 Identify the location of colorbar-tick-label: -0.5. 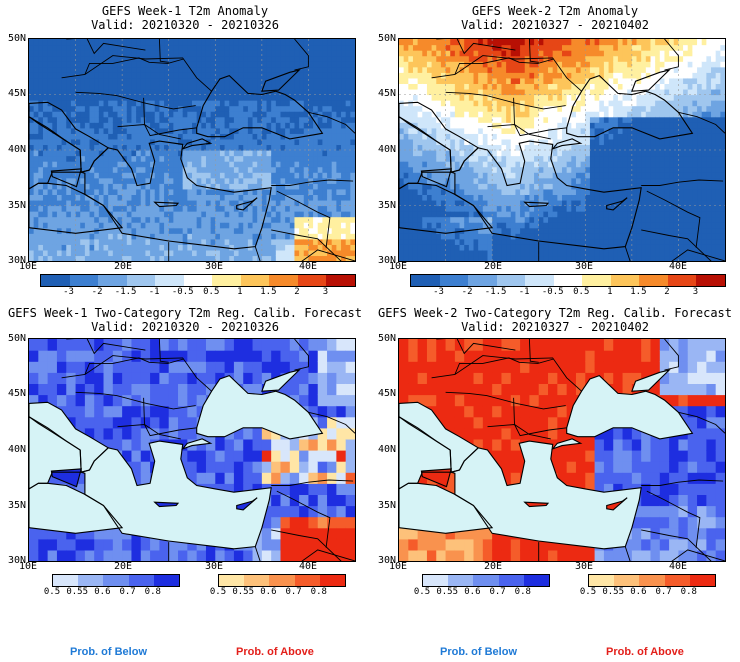
(552, 292).